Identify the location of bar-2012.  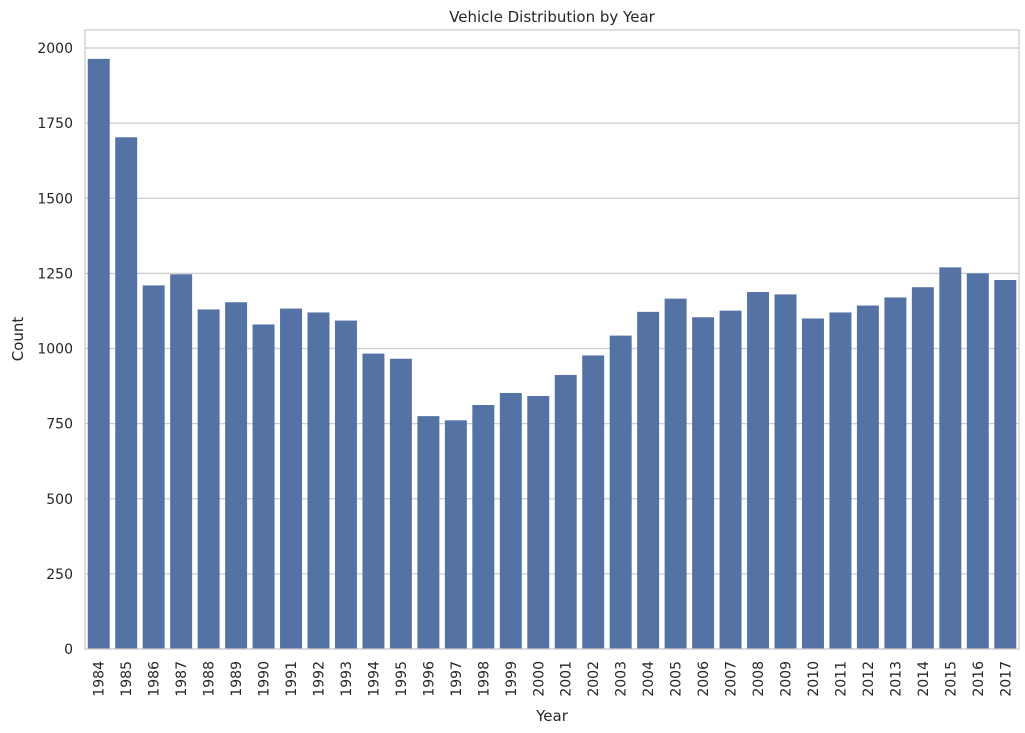
(867, 477).